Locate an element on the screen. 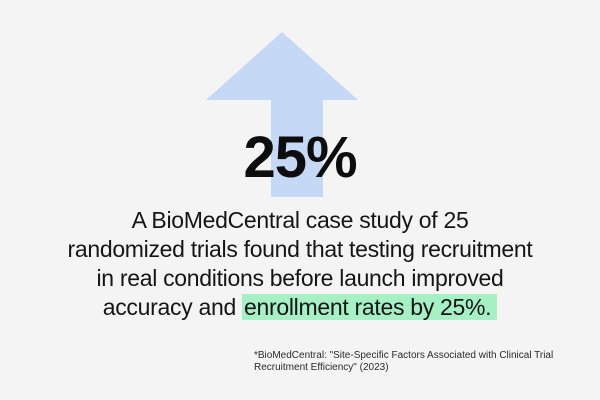  description-text: accuracy and is located at coordinates (172, 307).